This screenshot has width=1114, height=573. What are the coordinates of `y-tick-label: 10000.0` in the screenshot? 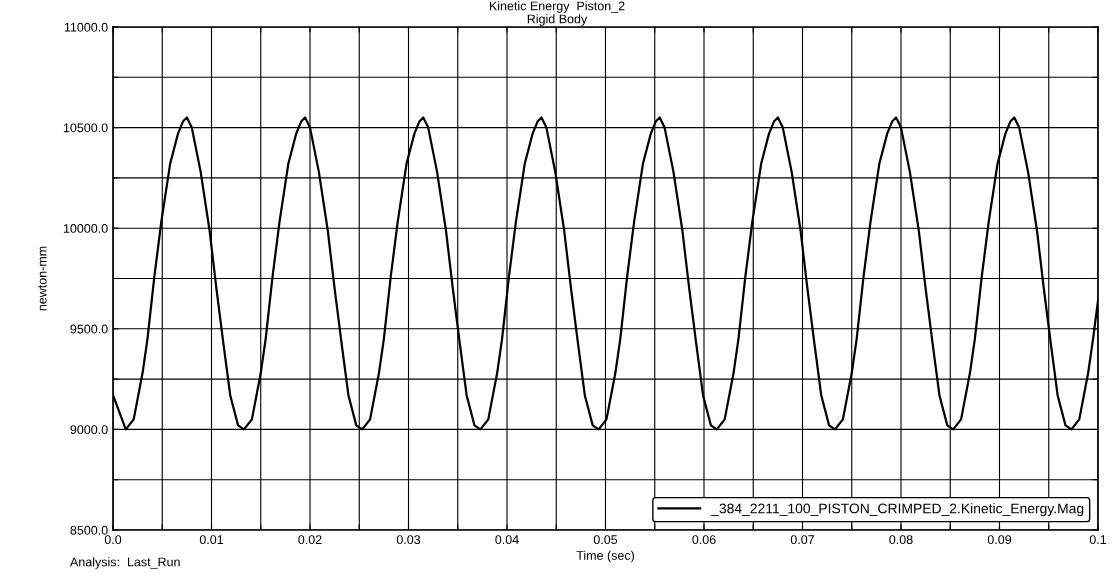 It's located at (85, 228).